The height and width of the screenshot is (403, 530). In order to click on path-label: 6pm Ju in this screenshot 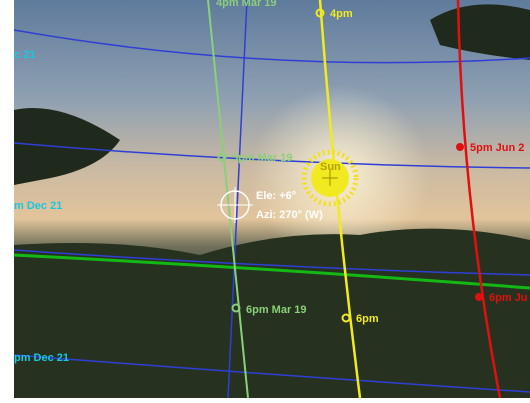, I will do `click(508, 298)`.